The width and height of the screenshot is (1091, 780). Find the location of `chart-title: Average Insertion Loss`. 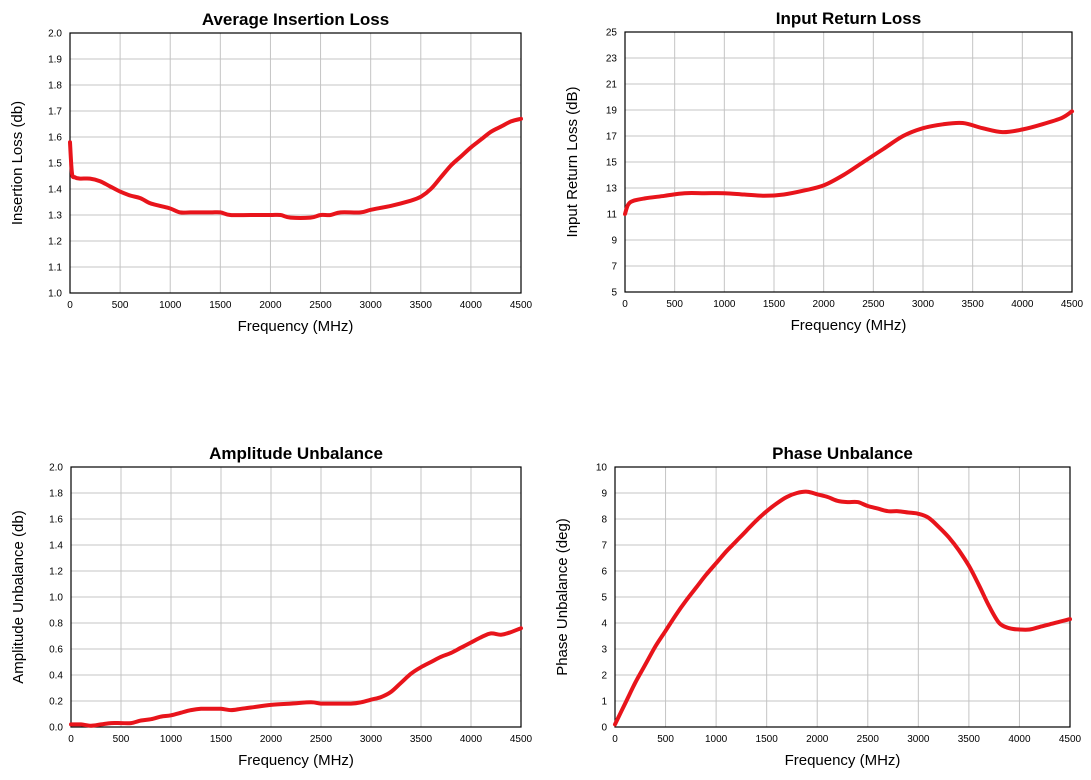

chart-title: Average Insertion Loss is located at coordinates (295, 19).